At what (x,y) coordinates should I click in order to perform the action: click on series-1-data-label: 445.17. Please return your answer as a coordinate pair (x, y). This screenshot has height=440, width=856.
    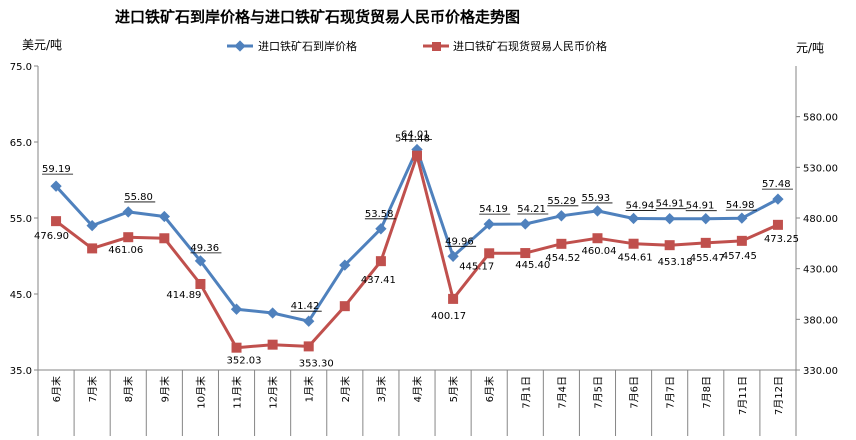
    Looking at the image, I should click on (476, 266).